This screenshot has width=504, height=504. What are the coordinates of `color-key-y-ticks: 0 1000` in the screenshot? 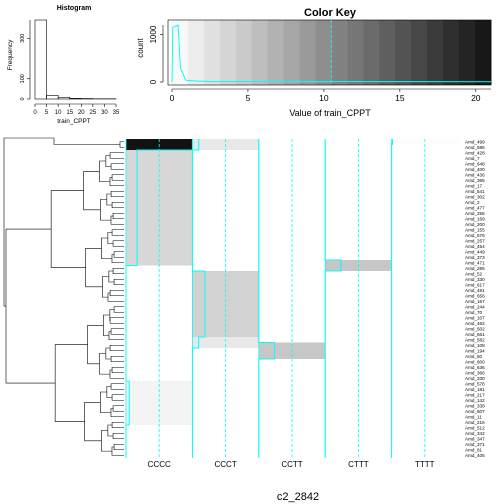 It's located at (156, 54).